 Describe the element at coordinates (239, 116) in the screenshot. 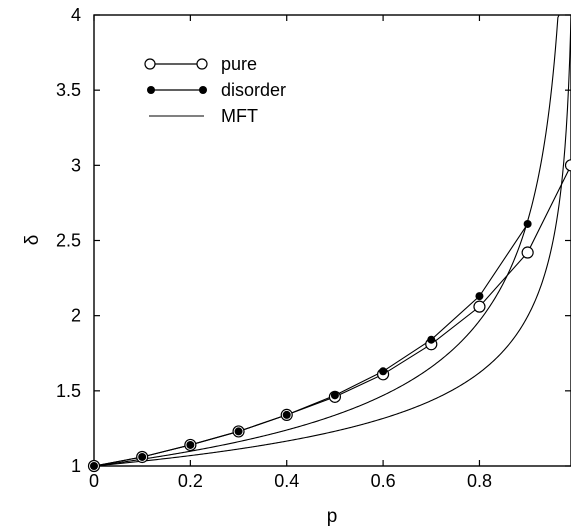

I see `legend-label-mft: MFT` at that location.